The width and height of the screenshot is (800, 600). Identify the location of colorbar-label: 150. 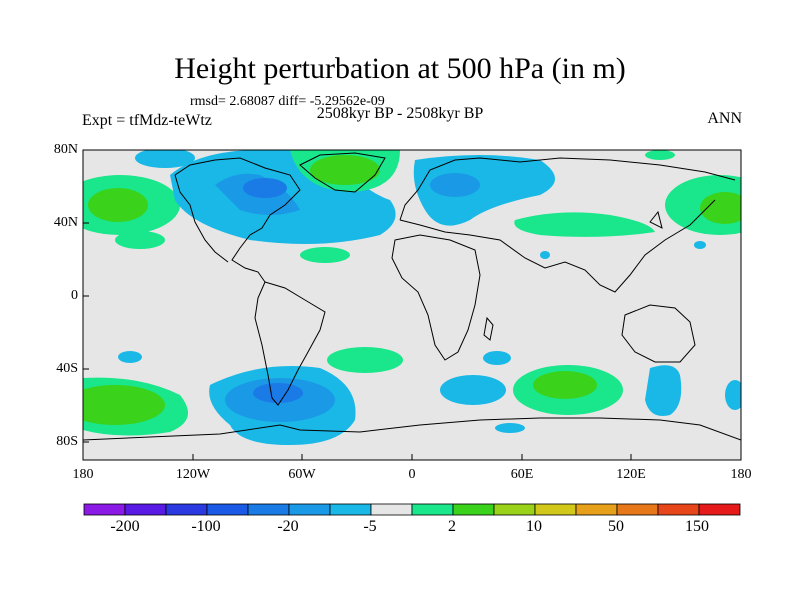
(697, 526).